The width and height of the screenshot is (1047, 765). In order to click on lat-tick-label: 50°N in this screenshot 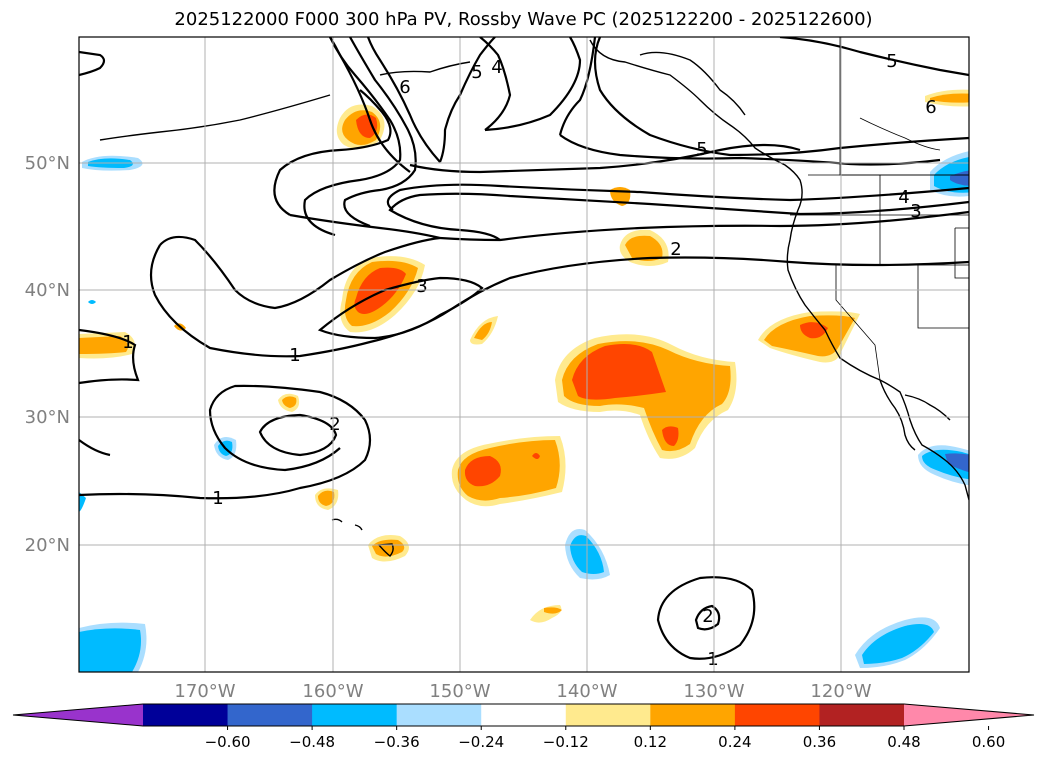, I will do `click(47, 163)`.